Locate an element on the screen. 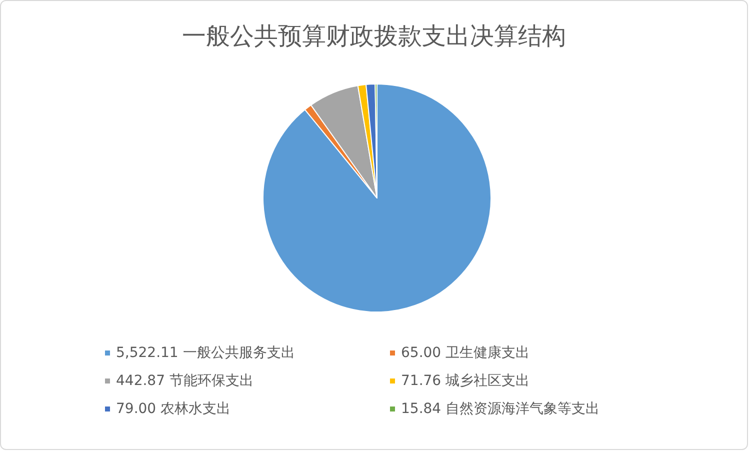  legend-label: 15.84 自然资源海洋气象等支出 is located at coordinates (500, 409).